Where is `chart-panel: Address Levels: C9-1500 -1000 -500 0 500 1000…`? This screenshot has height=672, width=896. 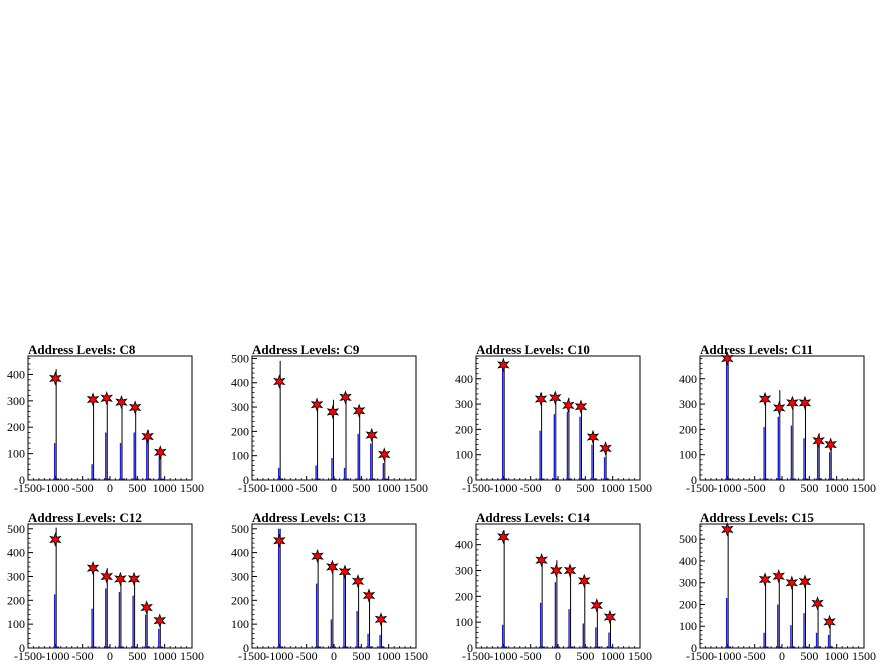 chart-panel: Address Levels: C9-1500 -1000 -500 0 500 1000… is located at coordinates (329, 418).